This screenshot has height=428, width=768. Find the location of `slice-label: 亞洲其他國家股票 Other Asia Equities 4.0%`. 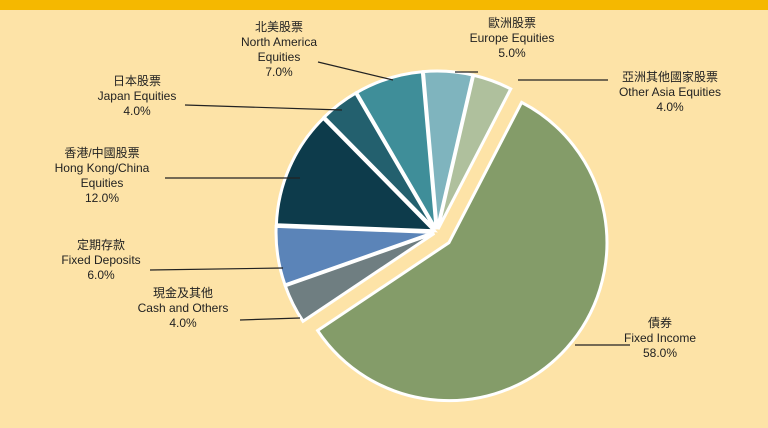

slice-label: 亞洲其他國家股票 Other Asia Equities 4.0% is located at coordinates (670, 92).